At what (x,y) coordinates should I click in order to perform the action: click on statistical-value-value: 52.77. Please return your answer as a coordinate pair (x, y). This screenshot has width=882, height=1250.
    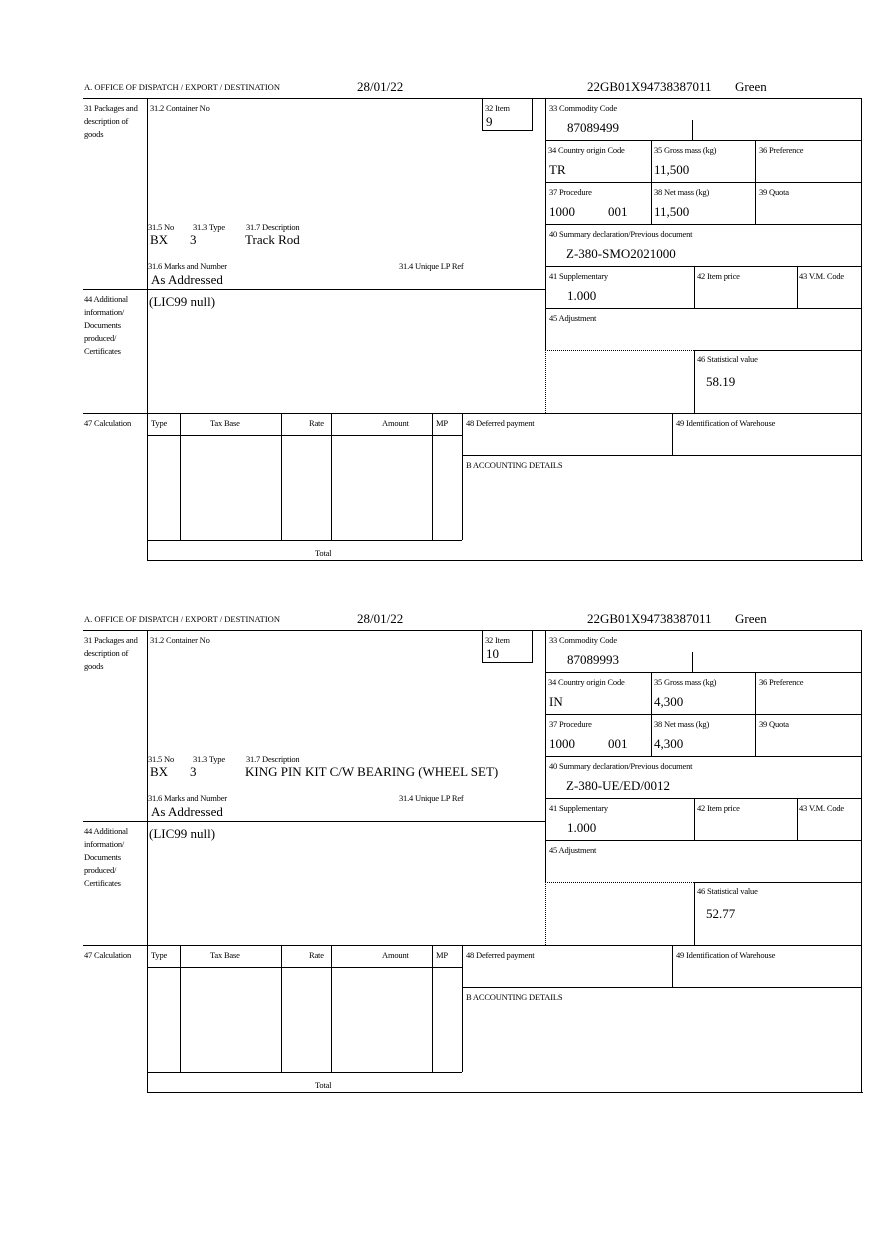
    Looking at the image, I should click on (721, 913).